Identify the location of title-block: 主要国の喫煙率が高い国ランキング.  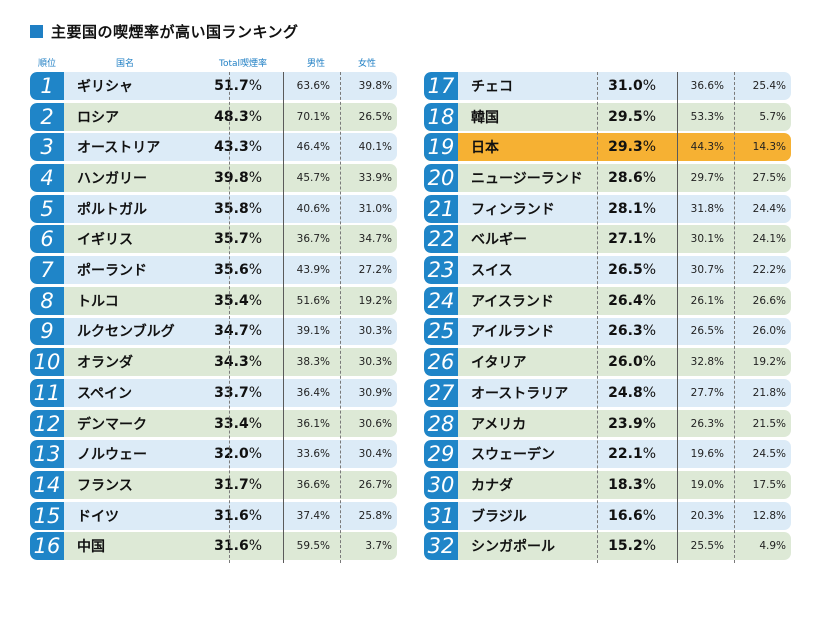
(164, 31).